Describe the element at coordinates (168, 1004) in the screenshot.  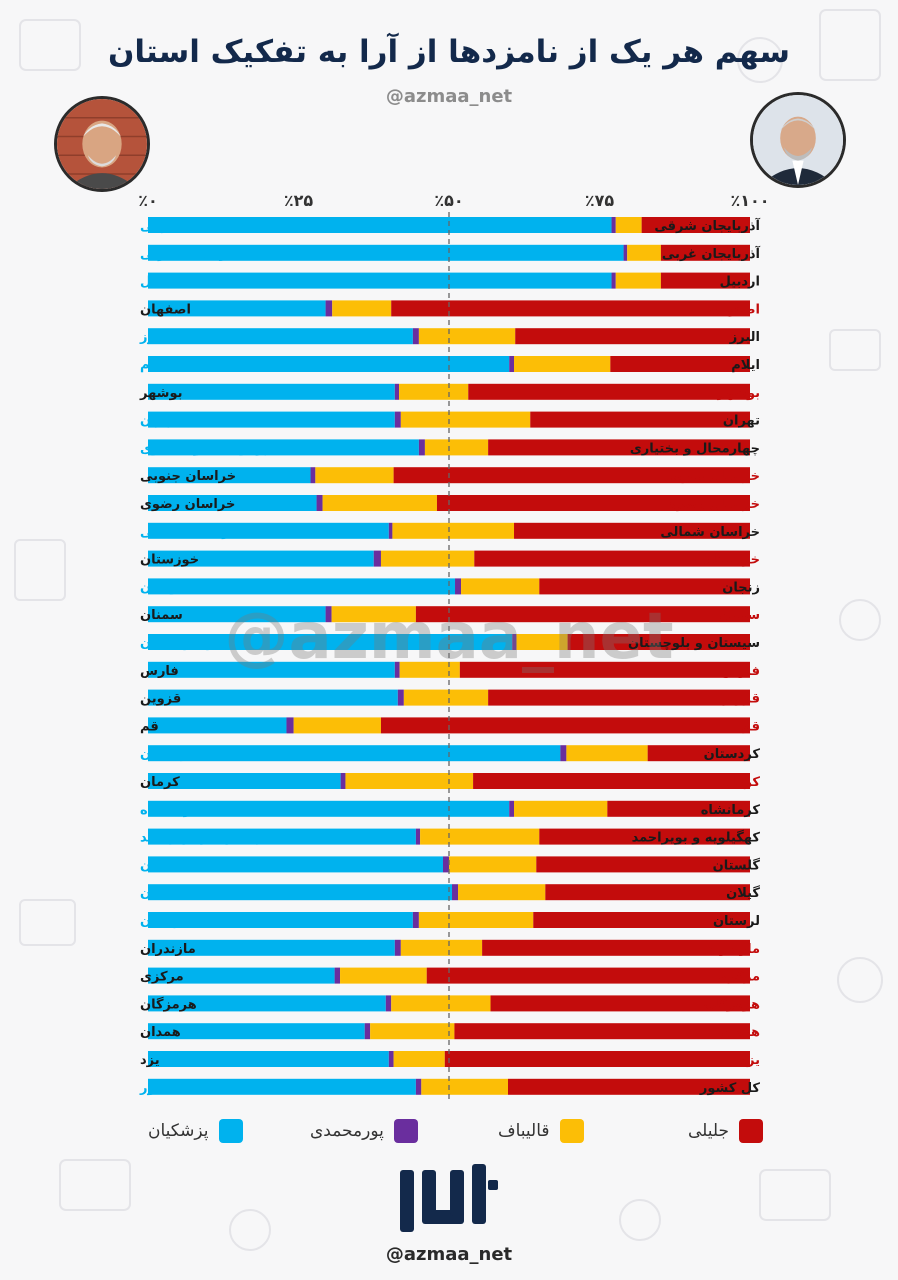
I see `row-label-left: هرمزگان` at that location.